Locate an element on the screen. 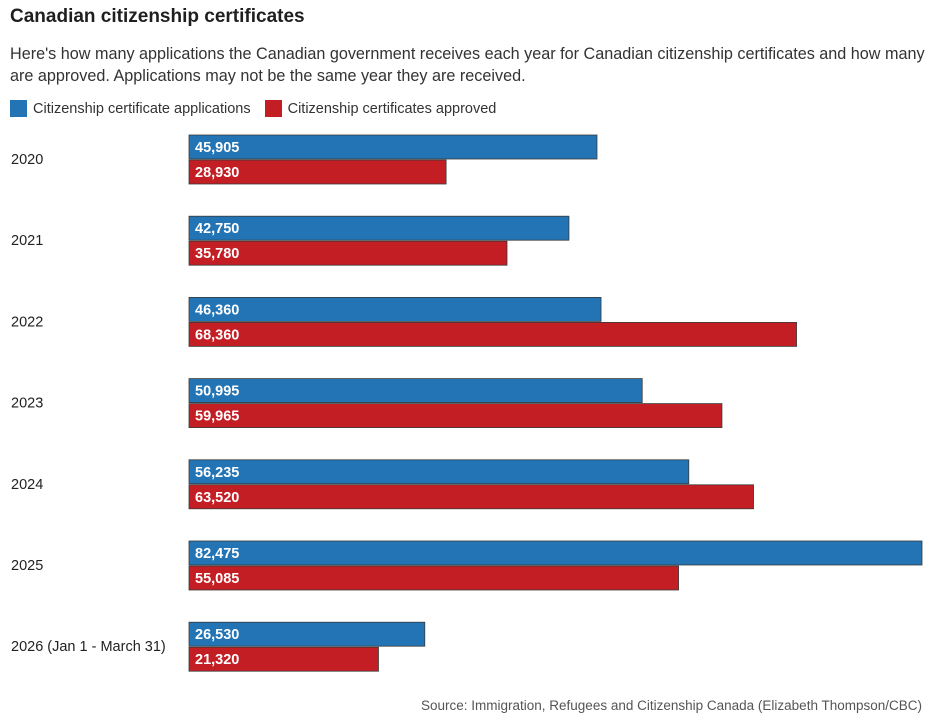 The image size is (934, 720). legend-label-approved: Citizenship certificates approved is located at coordinates (392, 108).